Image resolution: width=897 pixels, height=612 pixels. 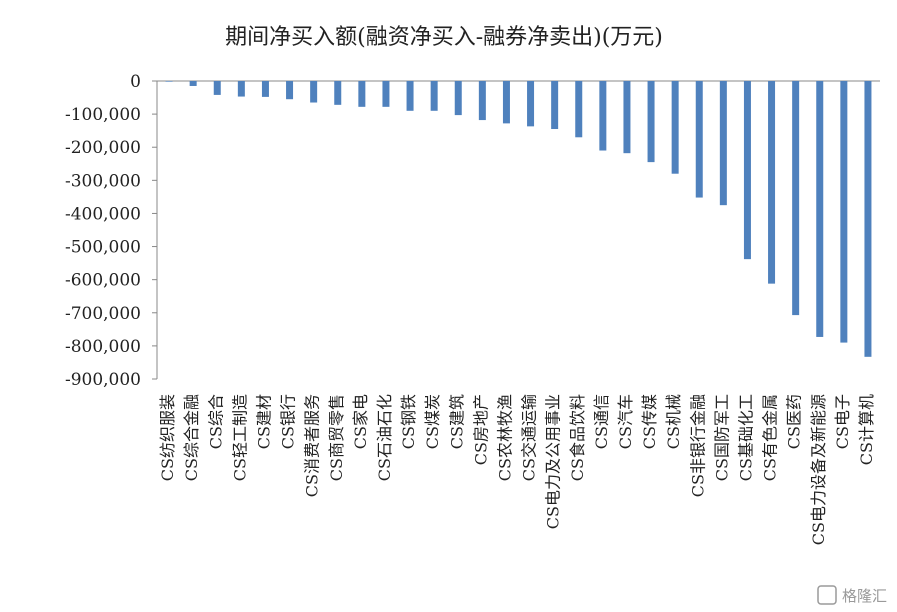 I want to click on x-tick-label: CS传媒, so click(x=649, y=421).